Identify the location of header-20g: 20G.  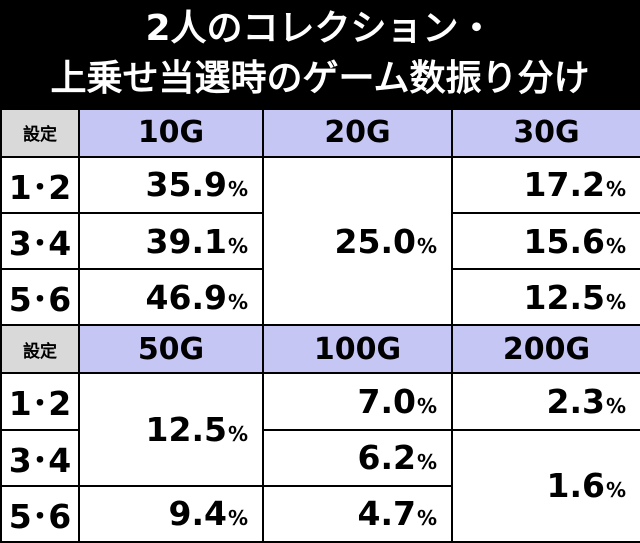
(357, 133).